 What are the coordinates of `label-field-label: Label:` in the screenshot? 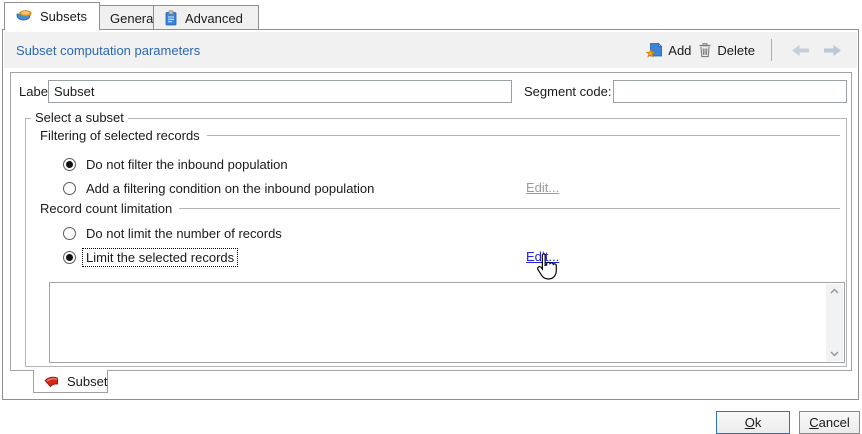 It's located at (37, 91).